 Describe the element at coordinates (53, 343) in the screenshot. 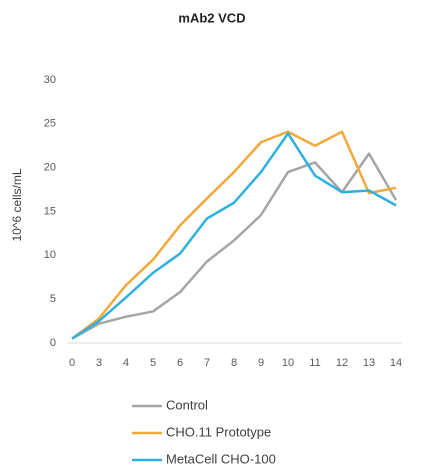

I see `y-tick-label: 0` at that location.